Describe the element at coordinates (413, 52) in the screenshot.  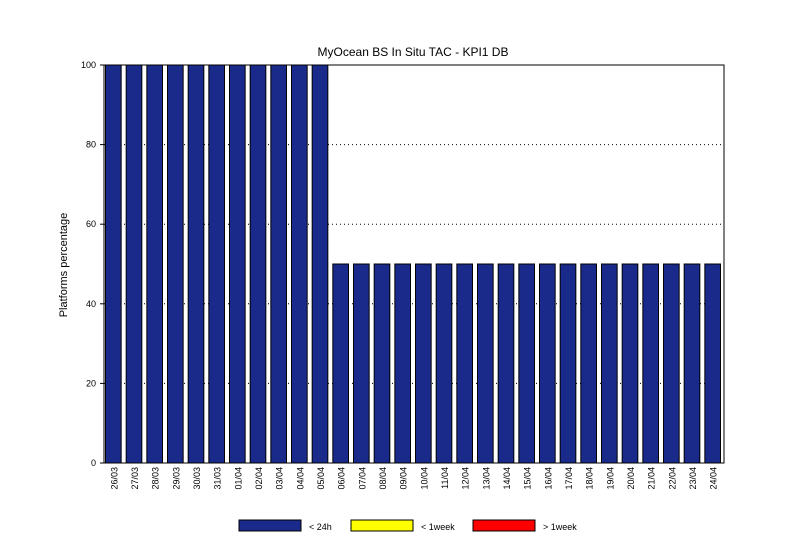
I see `chart-title: MyOcean BS In Situ TAC - KPI1 DB` at that location.